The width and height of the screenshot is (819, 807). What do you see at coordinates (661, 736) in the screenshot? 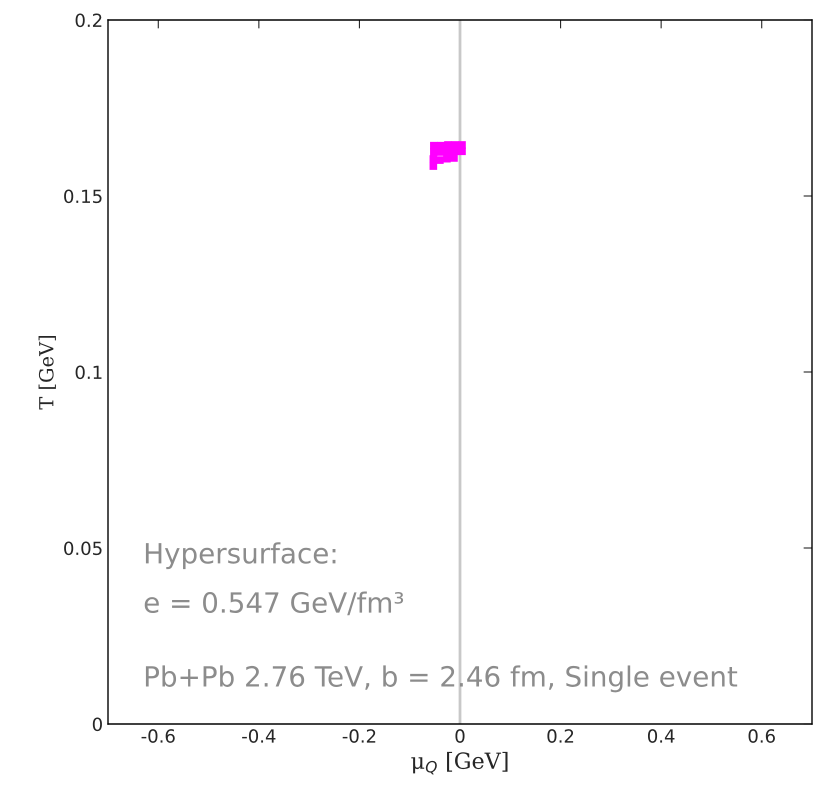
I see `x-tick-label: 0.4` at bounding box center [661, 736].